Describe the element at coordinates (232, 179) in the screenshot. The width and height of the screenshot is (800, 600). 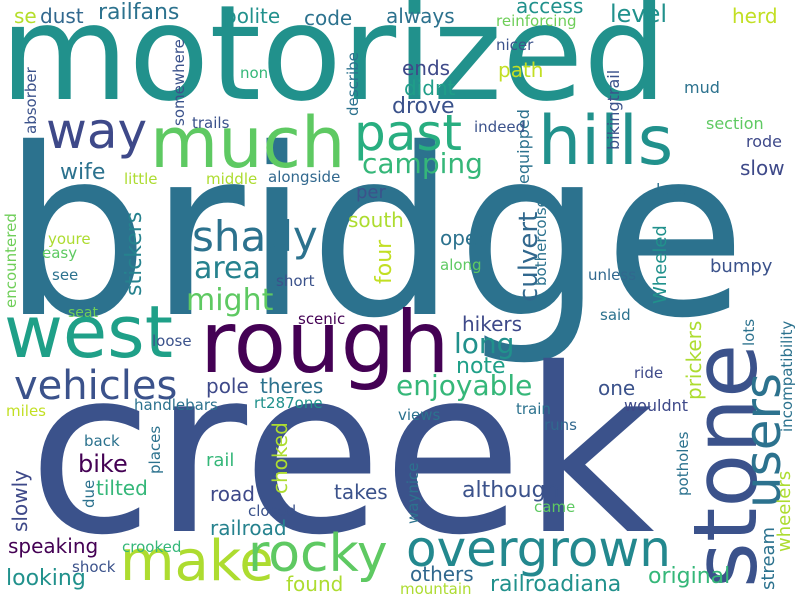
I see `word-middle: middle` at that location.